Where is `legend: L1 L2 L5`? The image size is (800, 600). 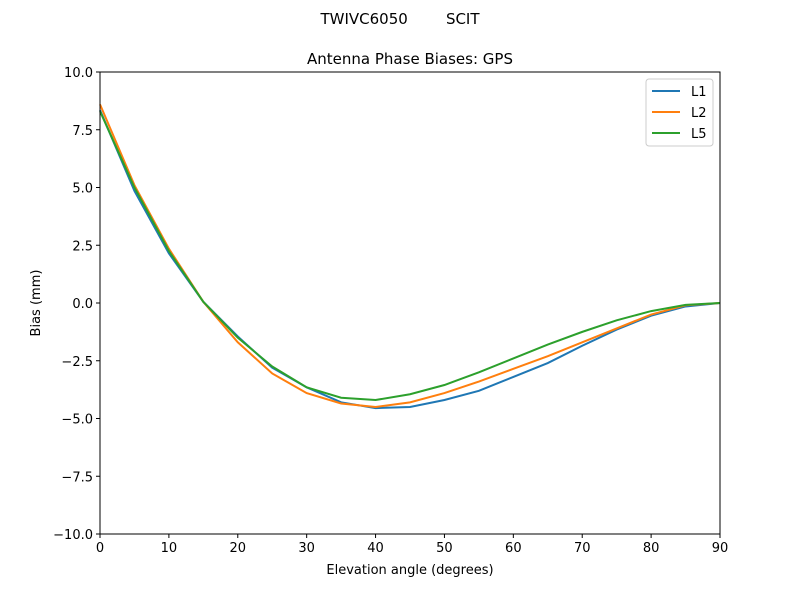
legend: L1 L2 L5 is located at coordinates (679, 112).